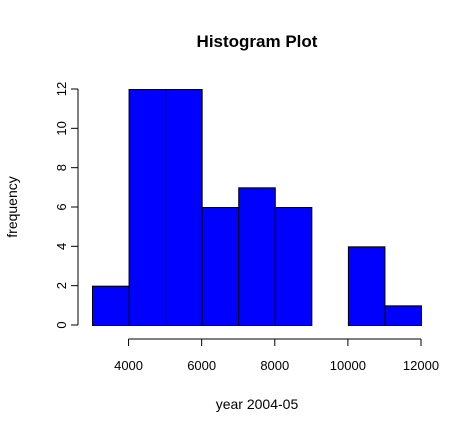 This screenshot has height=433, width=475. Describe the element at coordinates (421, 365) in the screenshot. I see `x-tick-label: 12000` at that location.